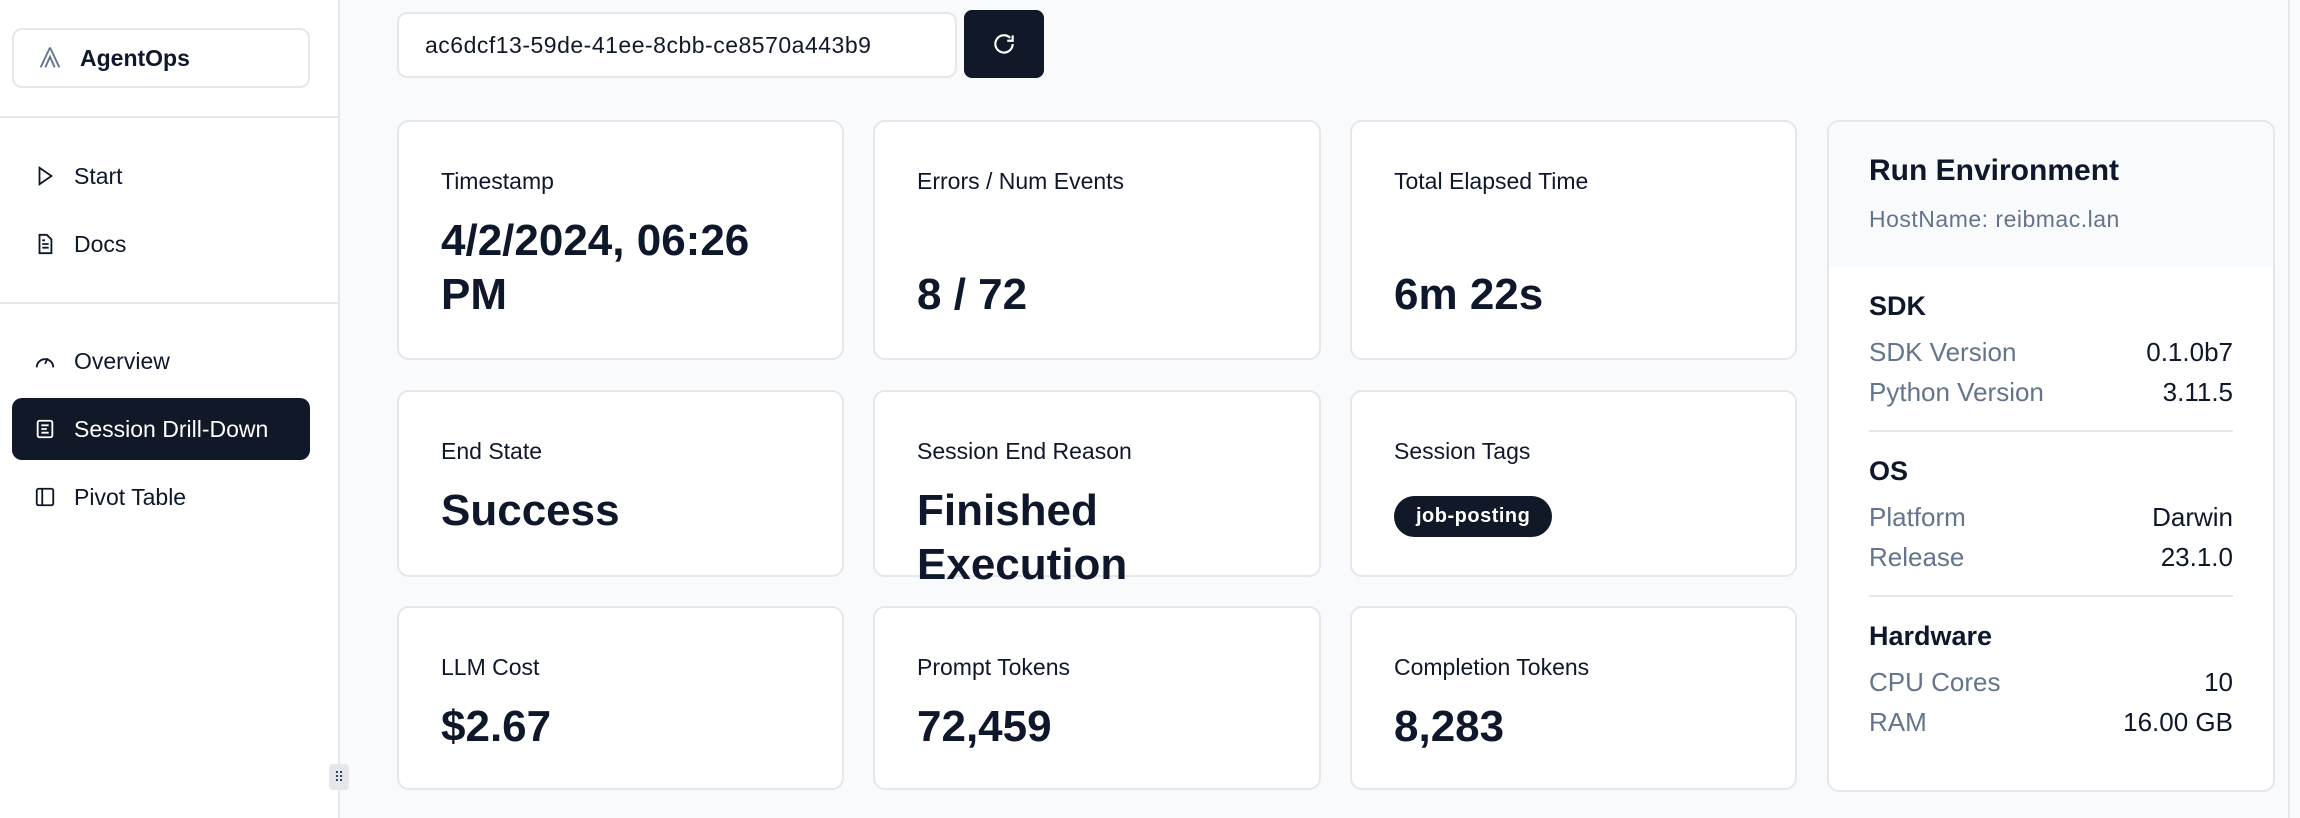 Image resolution: width=2300 pixels, height=818 pixels. What do you see at coordinates (1573, 698) in the screenshot?
I see `completion-tokens-card: Completion Tokens 8,283` at bounding box center [1573, 698].